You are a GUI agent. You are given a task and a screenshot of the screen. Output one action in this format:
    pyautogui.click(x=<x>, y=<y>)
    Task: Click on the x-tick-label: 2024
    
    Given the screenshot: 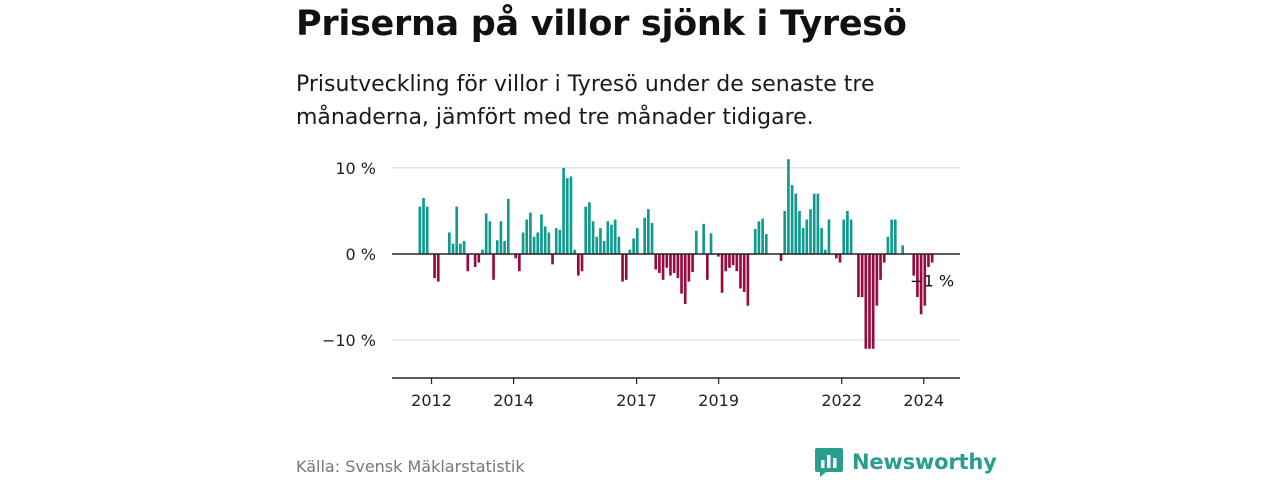 What is the action you would take?
    pyautogui.click(x=923, y=400)
    